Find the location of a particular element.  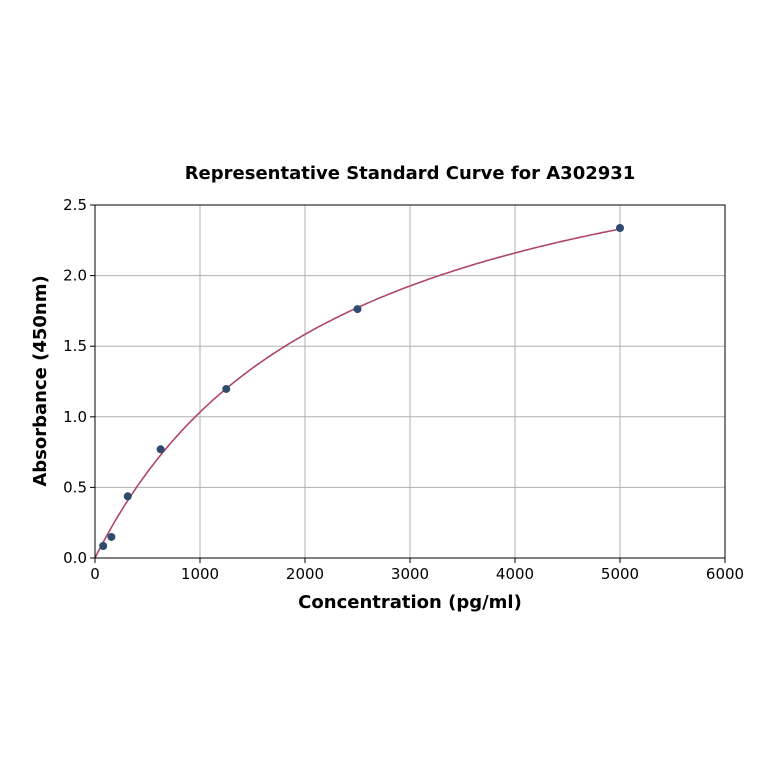

y-tick-label: 0.5 is located at coordinates (75, 487).